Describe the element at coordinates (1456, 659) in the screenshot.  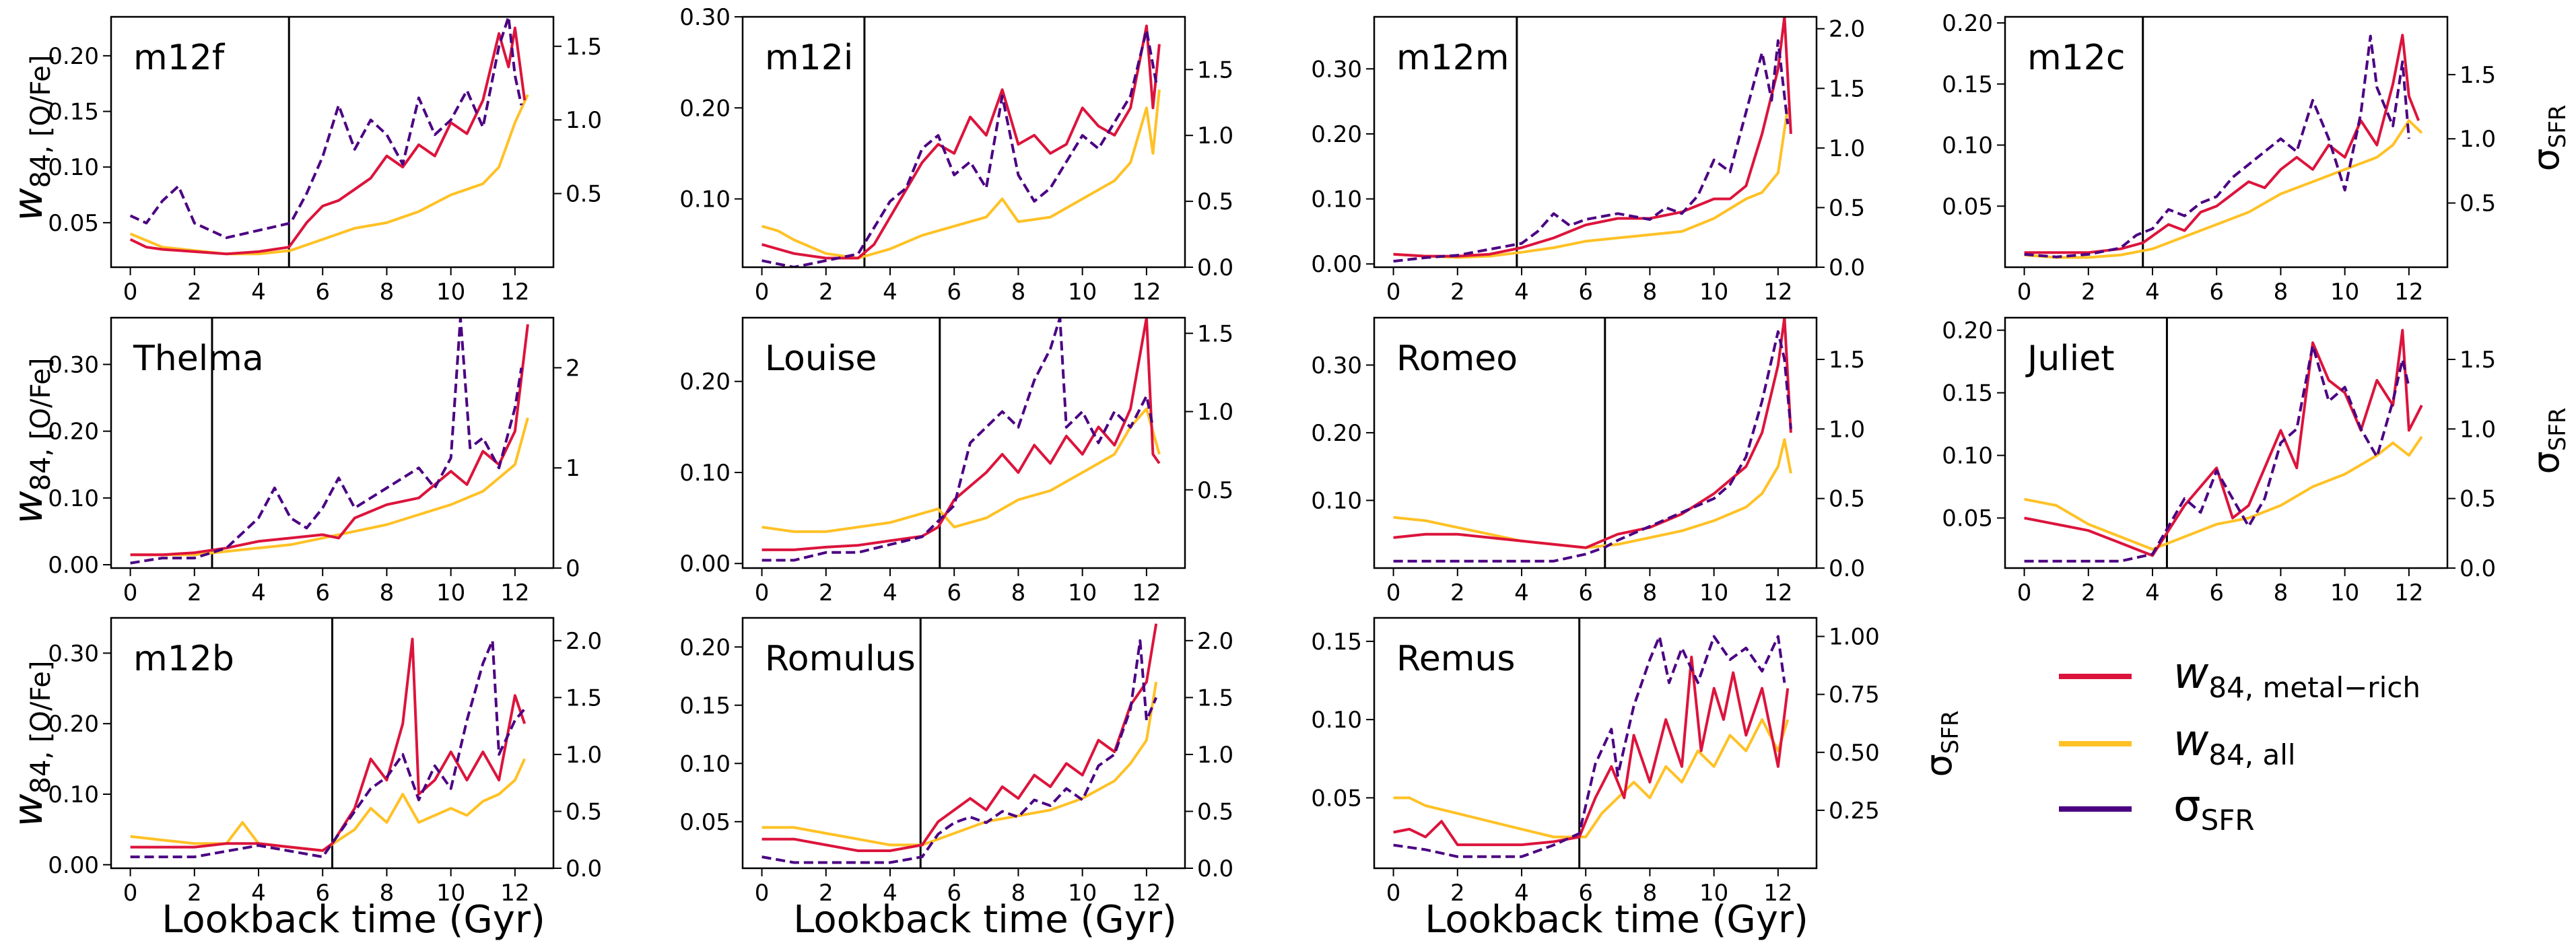
I see `panel-title: Remus` at that location.